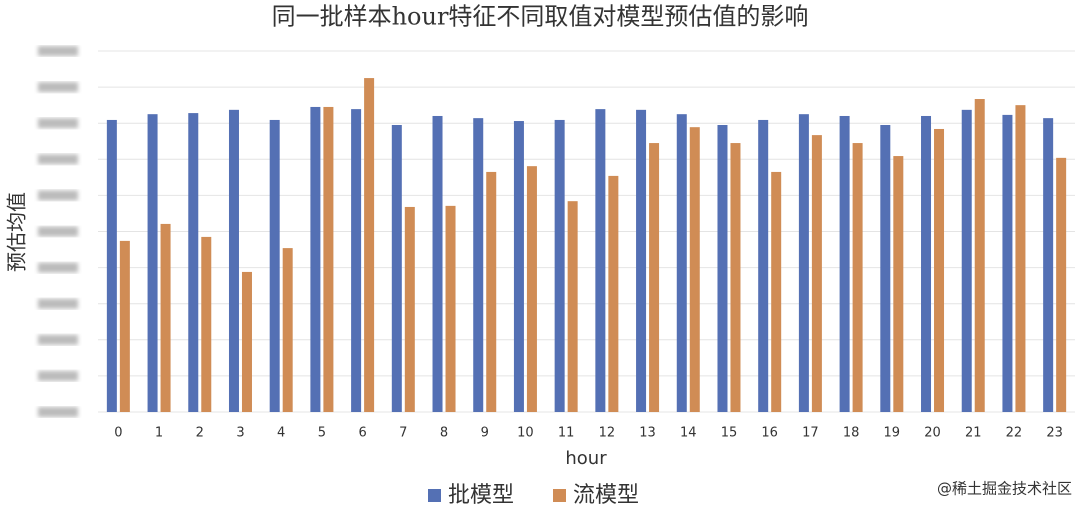 The height and width of the screenshot is (515, 1080). What do you see at coordinates (688, 433) in the screenshot?
I see `x-tick-label: 14` at bounding box center [688, 433].